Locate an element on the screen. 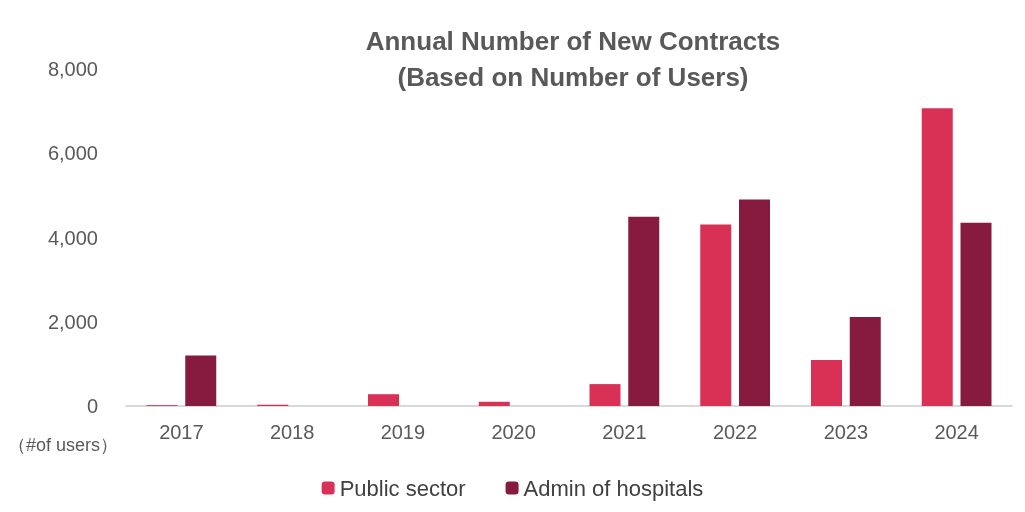  y-axis-title: （#of users） is located at coordinates (63, 445).